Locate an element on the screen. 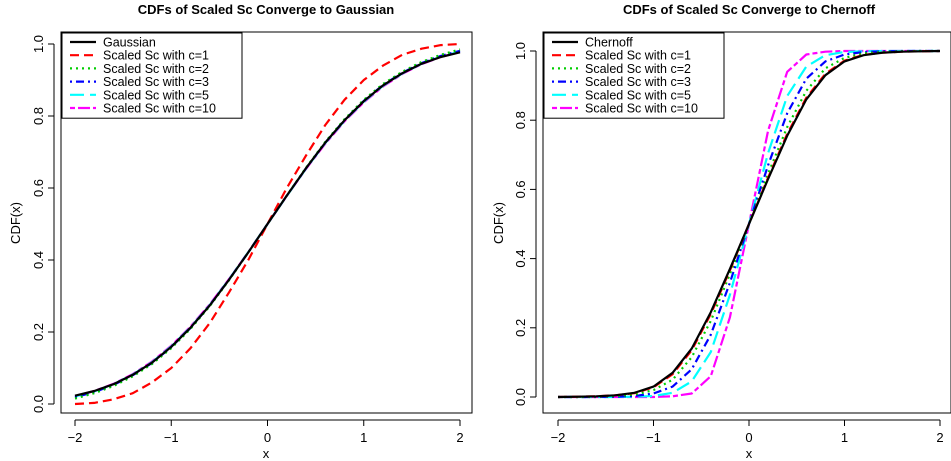 The width and height of the screenshot is (951, 461). chart-title: CDFs of Scaled Sc Converge to Chernoff is located at coordinates (749, 9).